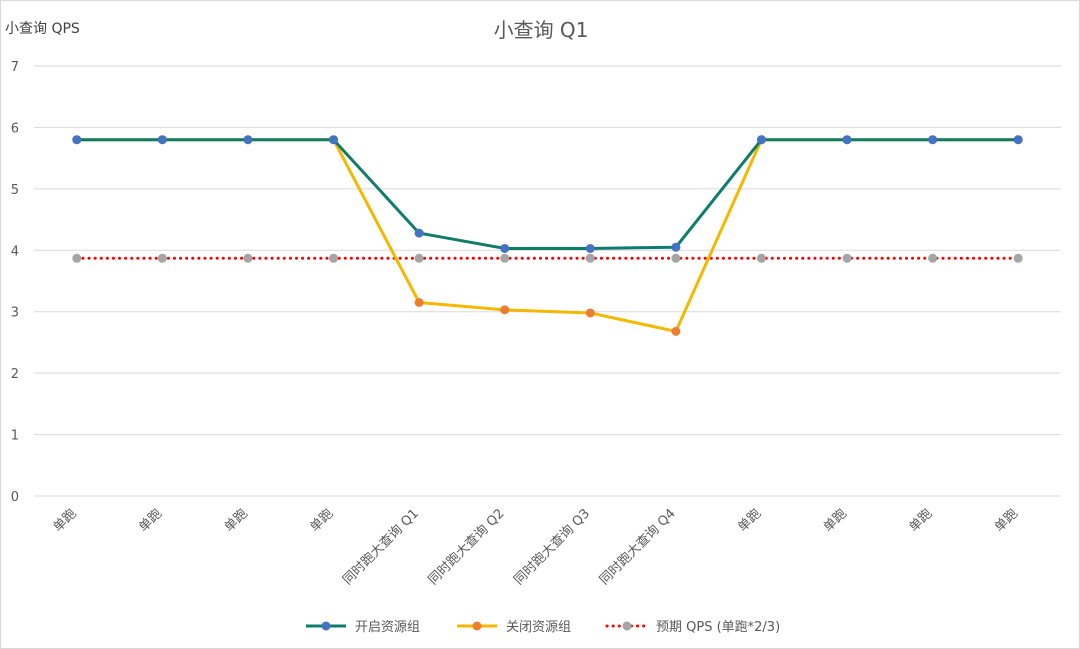 The width and height of the screenshot is (1080, 649). I want to click on legend: 开启资源组 关闭资源组 预期 QPS (单跑*2/3), so click(543, 627).